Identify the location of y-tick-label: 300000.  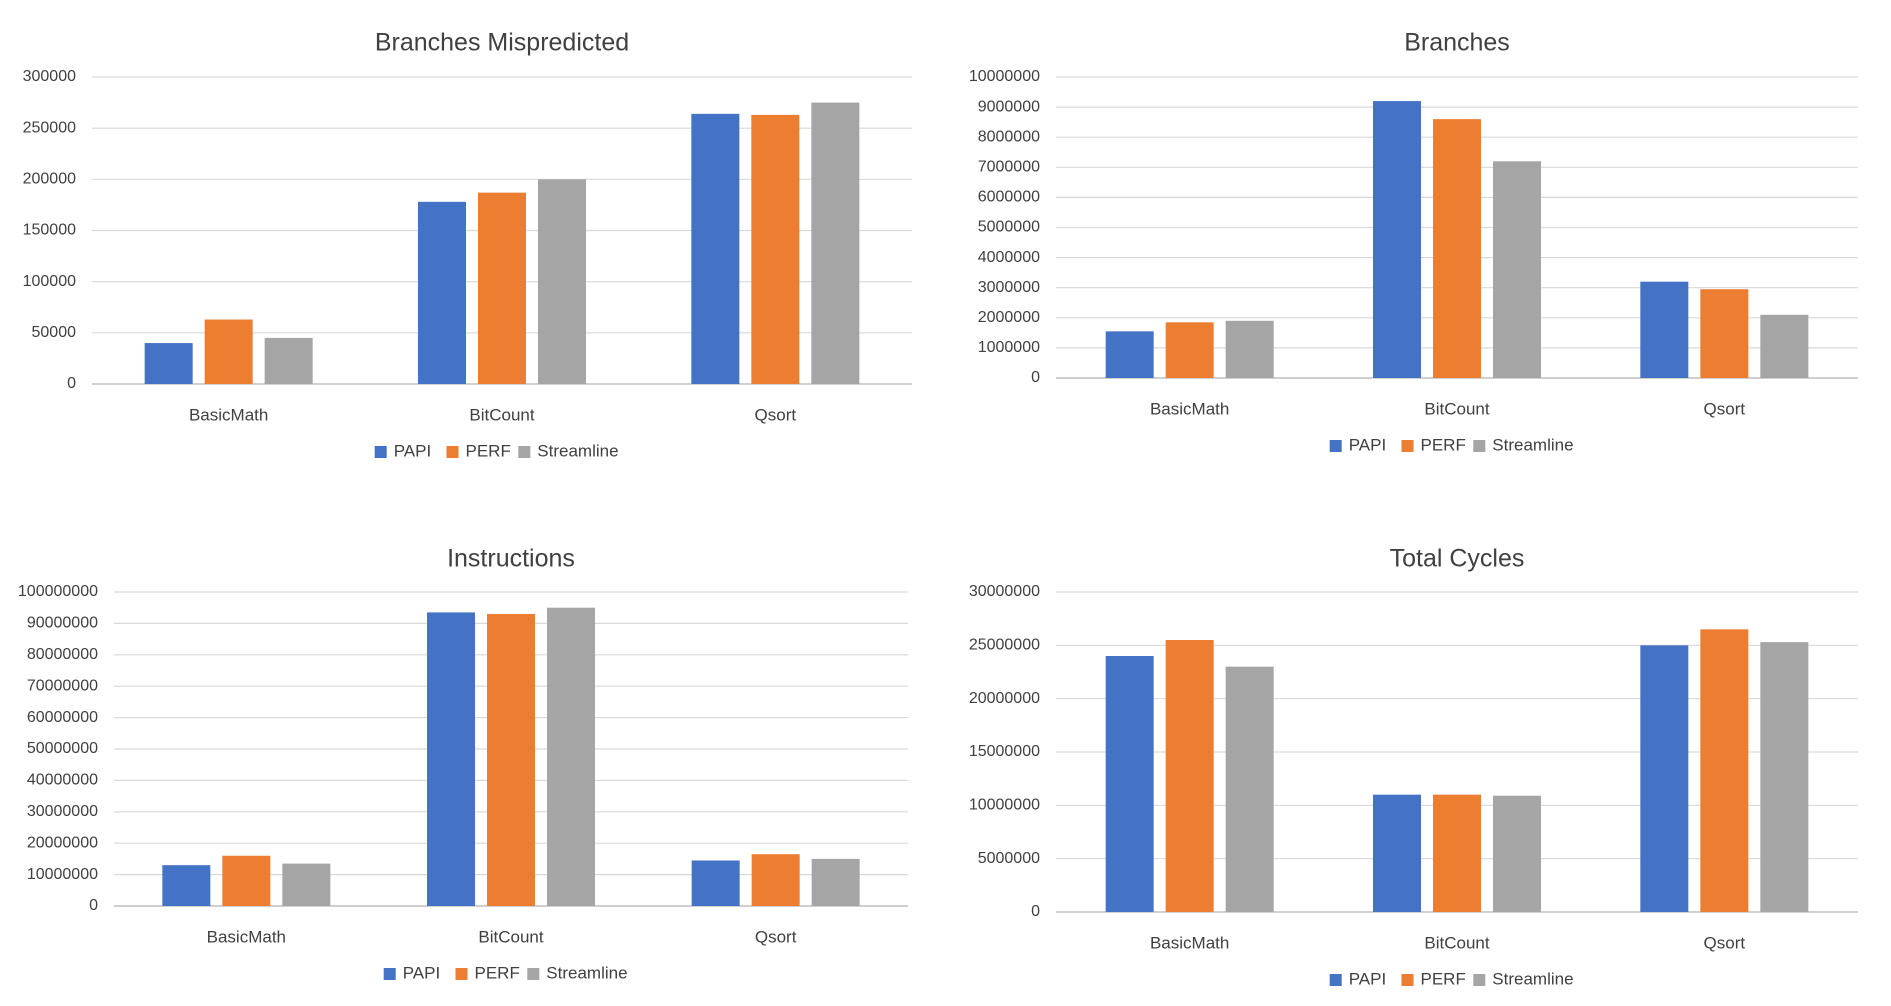
(49, 76).